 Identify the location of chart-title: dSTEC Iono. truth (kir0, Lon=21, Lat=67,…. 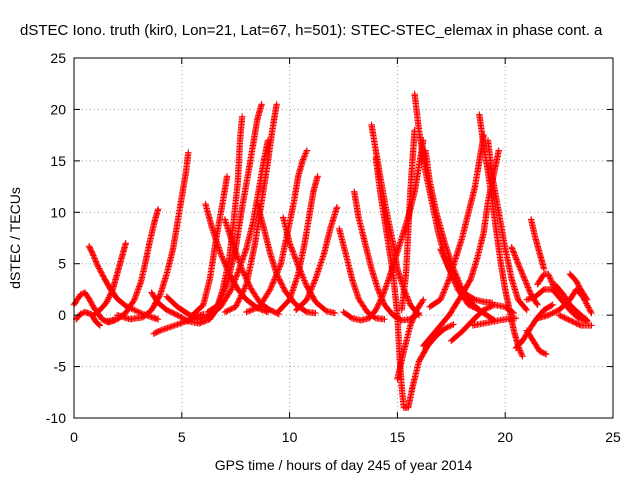
(311, 30).